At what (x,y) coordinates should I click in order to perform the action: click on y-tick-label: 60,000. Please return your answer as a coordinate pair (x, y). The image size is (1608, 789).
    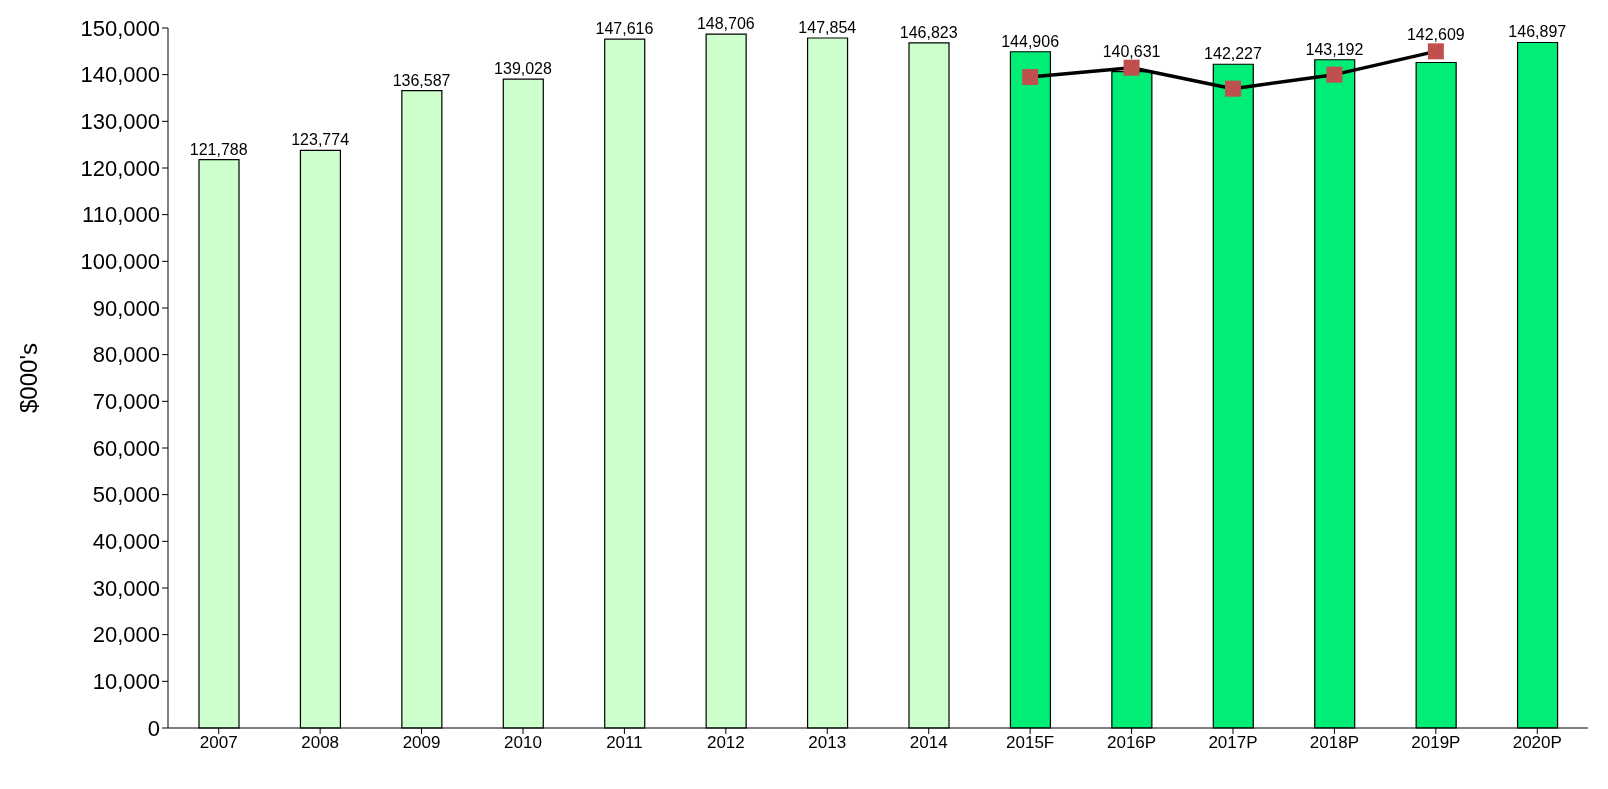
    Looking at the image, I should click on (126, 448).